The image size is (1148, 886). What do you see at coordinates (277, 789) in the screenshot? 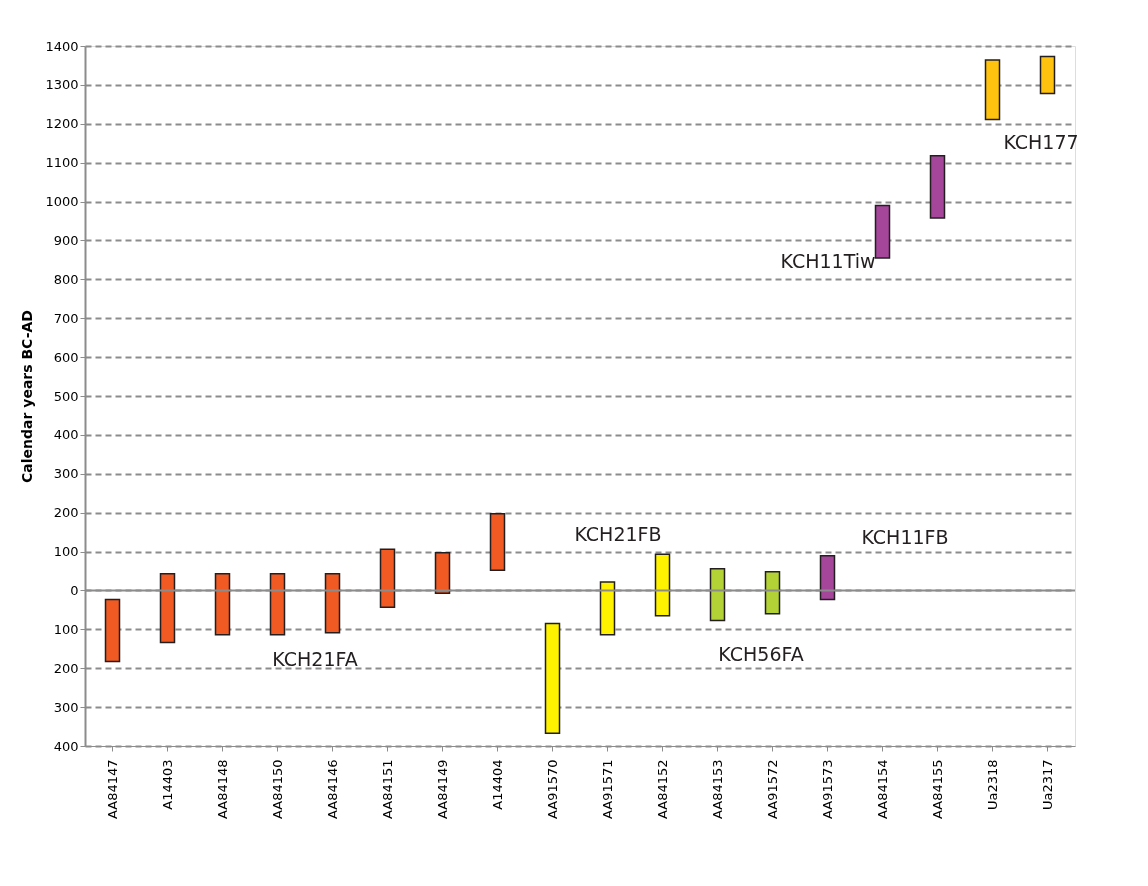
I see `x-tick-label: AA84150` at bounding box center [277, 789].